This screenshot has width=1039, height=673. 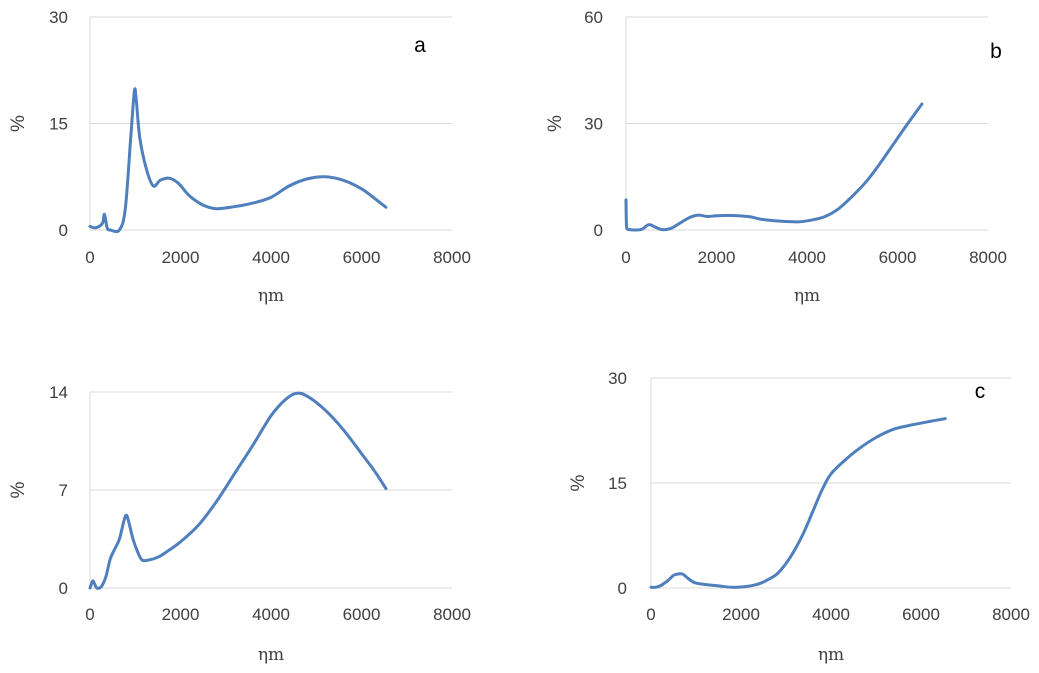 What do you see at coordinates (58, 392) in the screenshot?
I see `y-tick-label: 14` at bounding box center [58, 392].